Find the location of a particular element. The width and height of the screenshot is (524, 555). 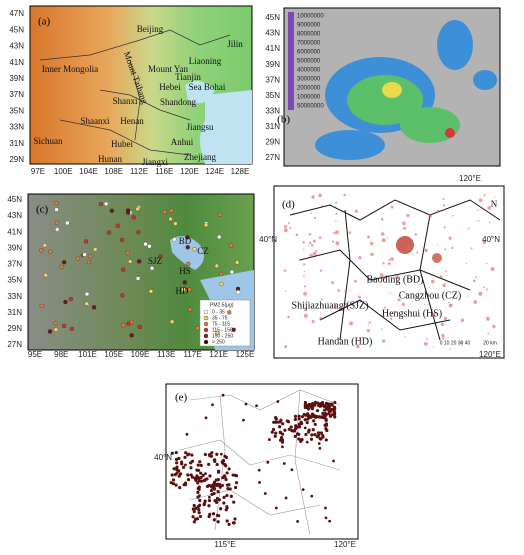

legend-label: 75 - 115 is located at coordinates (221, 324).